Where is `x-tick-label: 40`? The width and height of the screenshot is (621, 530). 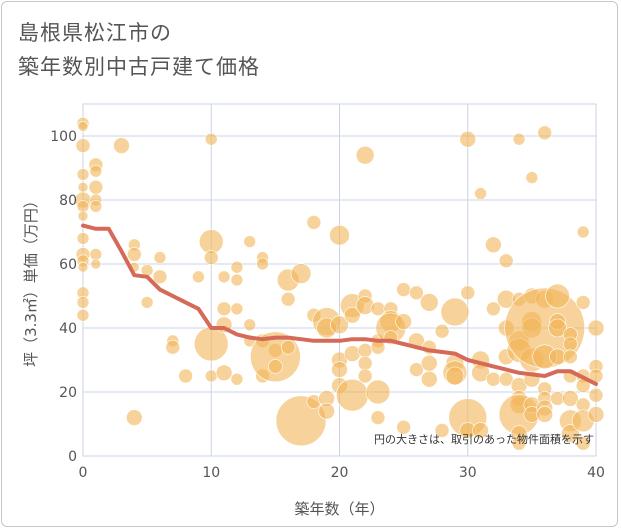 x-tick-label: 40 is located at coordinates (596, 473).